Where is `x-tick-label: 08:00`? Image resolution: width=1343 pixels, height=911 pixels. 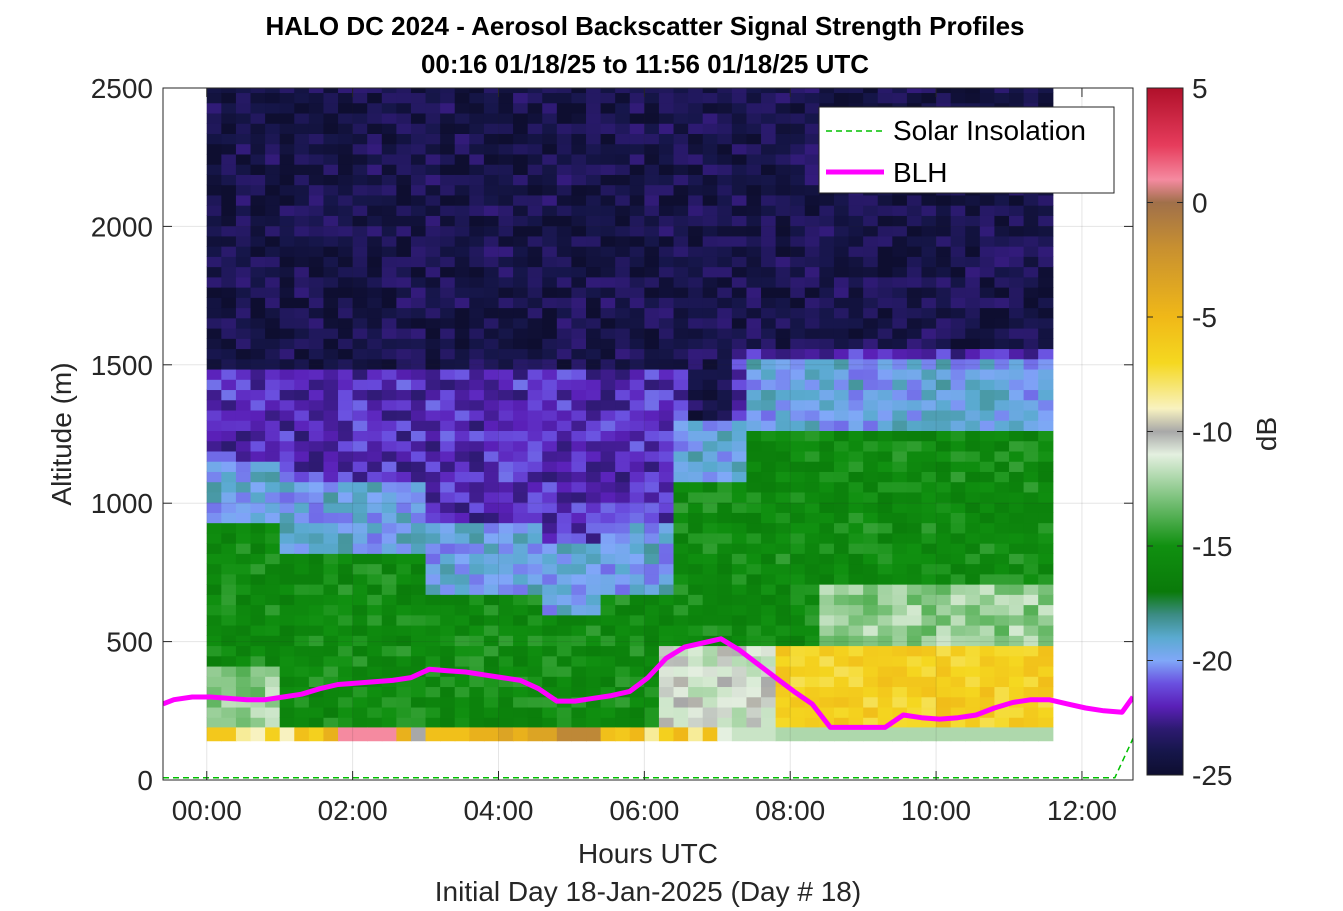
x-tick-label: 08:00 is located at coordinates (790, 810).